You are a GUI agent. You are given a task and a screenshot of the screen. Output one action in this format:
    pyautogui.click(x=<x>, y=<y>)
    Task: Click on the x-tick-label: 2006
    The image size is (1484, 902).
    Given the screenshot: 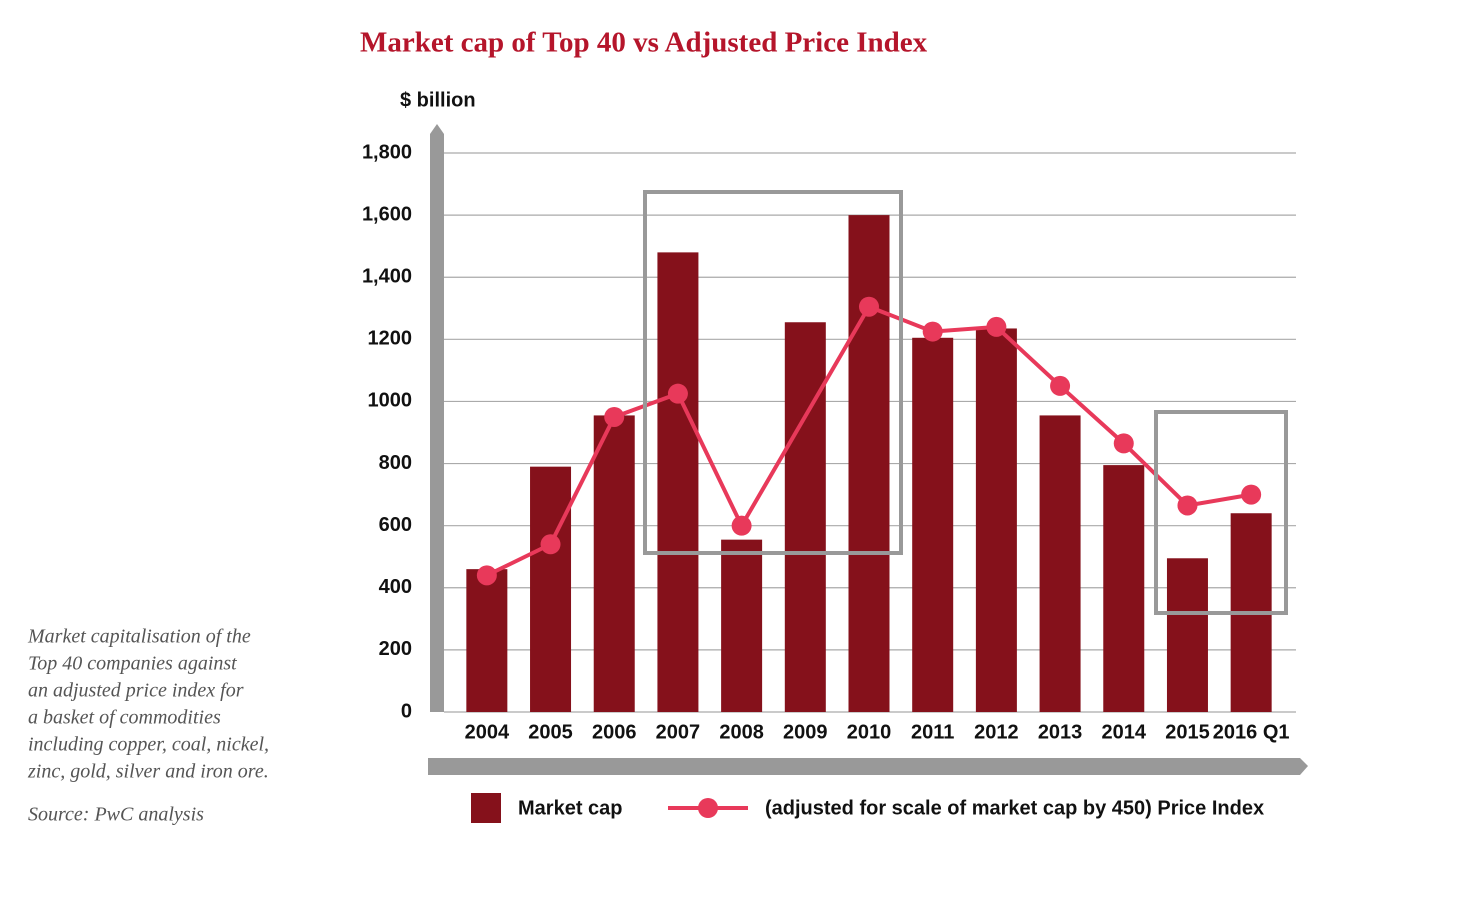 What is the action you would take?
    pyautogui.click(x=614, y=732)
    